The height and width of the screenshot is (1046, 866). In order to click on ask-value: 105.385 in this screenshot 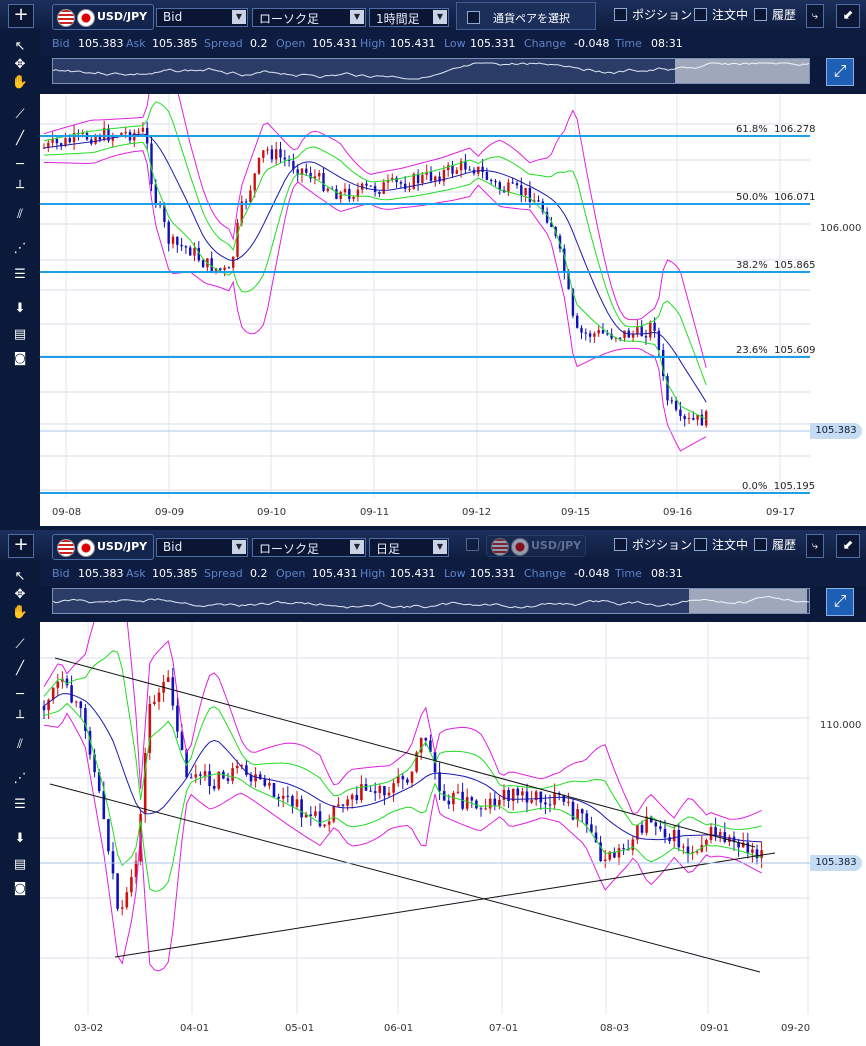, I will do `click(175, 43)`.